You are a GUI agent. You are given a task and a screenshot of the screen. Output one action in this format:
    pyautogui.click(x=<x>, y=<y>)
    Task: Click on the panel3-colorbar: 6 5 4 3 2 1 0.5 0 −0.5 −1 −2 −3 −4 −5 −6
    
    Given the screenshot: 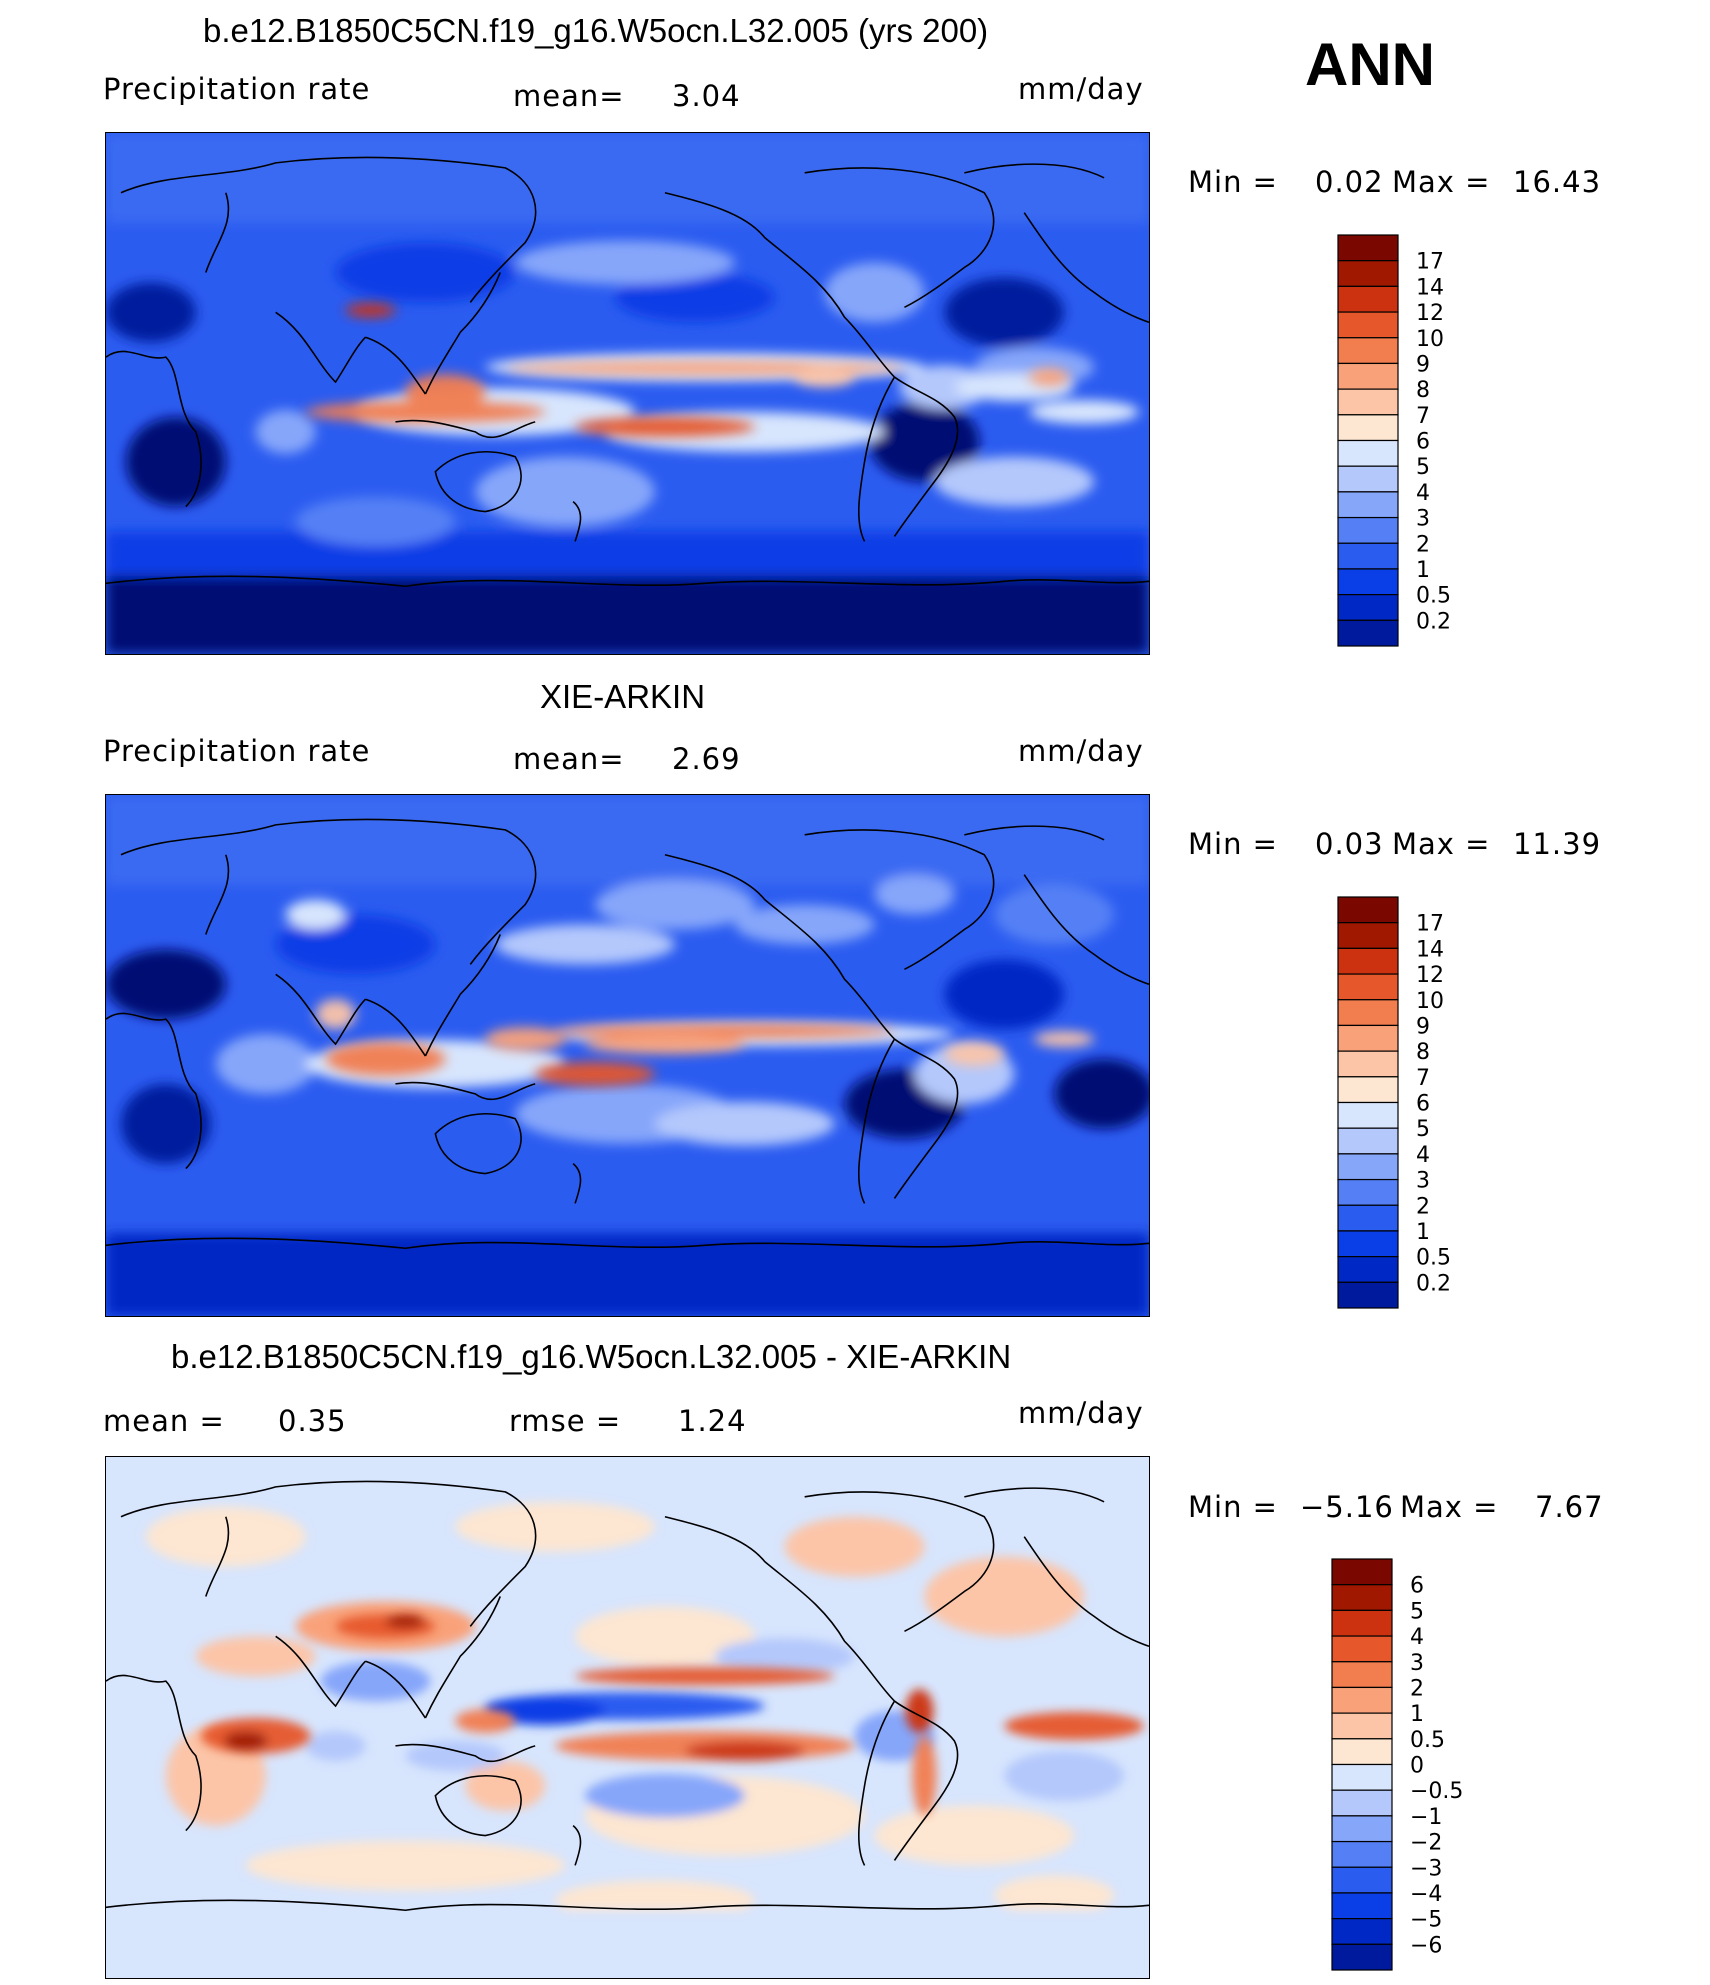 What is the action you would take?
    pyautogui.click(x=1425, y=1764)
    